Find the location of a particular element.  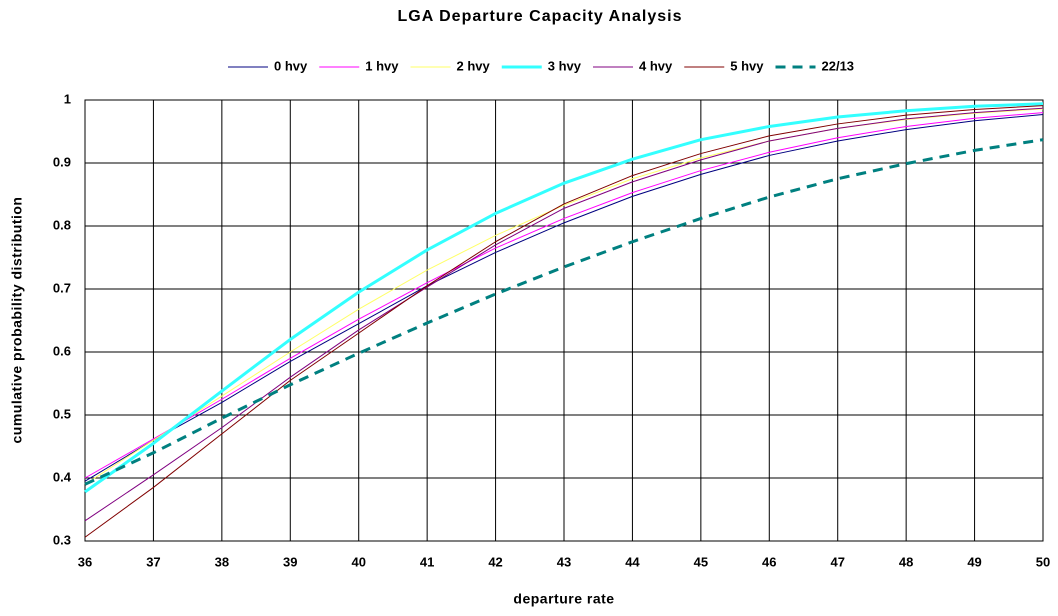

x-tick-label: 48 is located at coordinates (906, 561).